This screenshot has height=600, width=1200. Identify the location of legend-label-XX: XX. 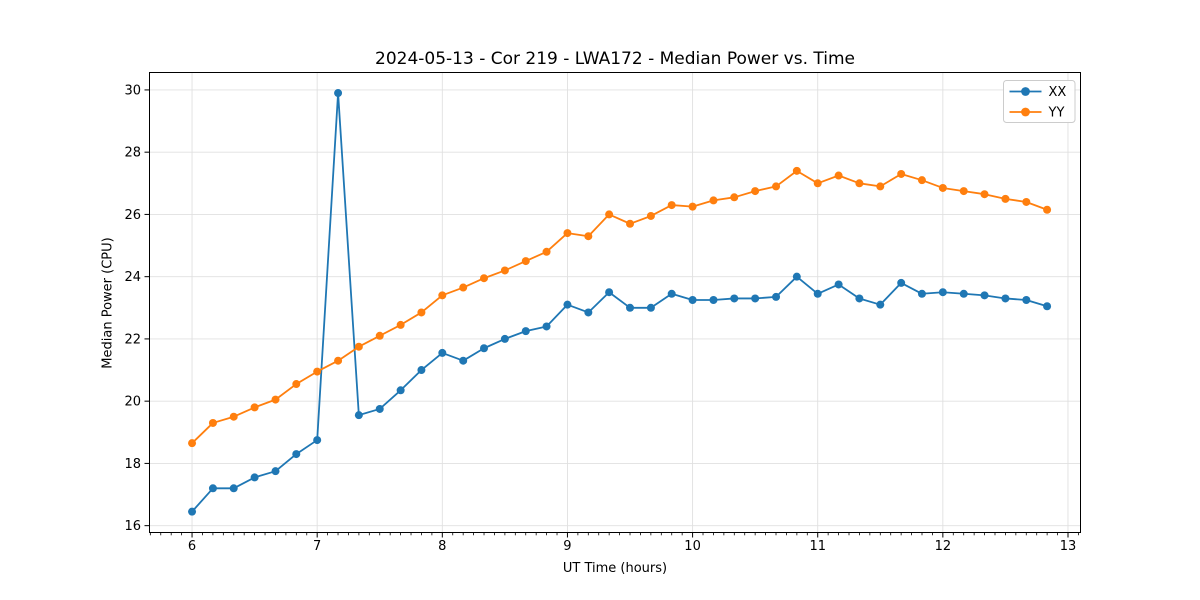
(1058, 92).